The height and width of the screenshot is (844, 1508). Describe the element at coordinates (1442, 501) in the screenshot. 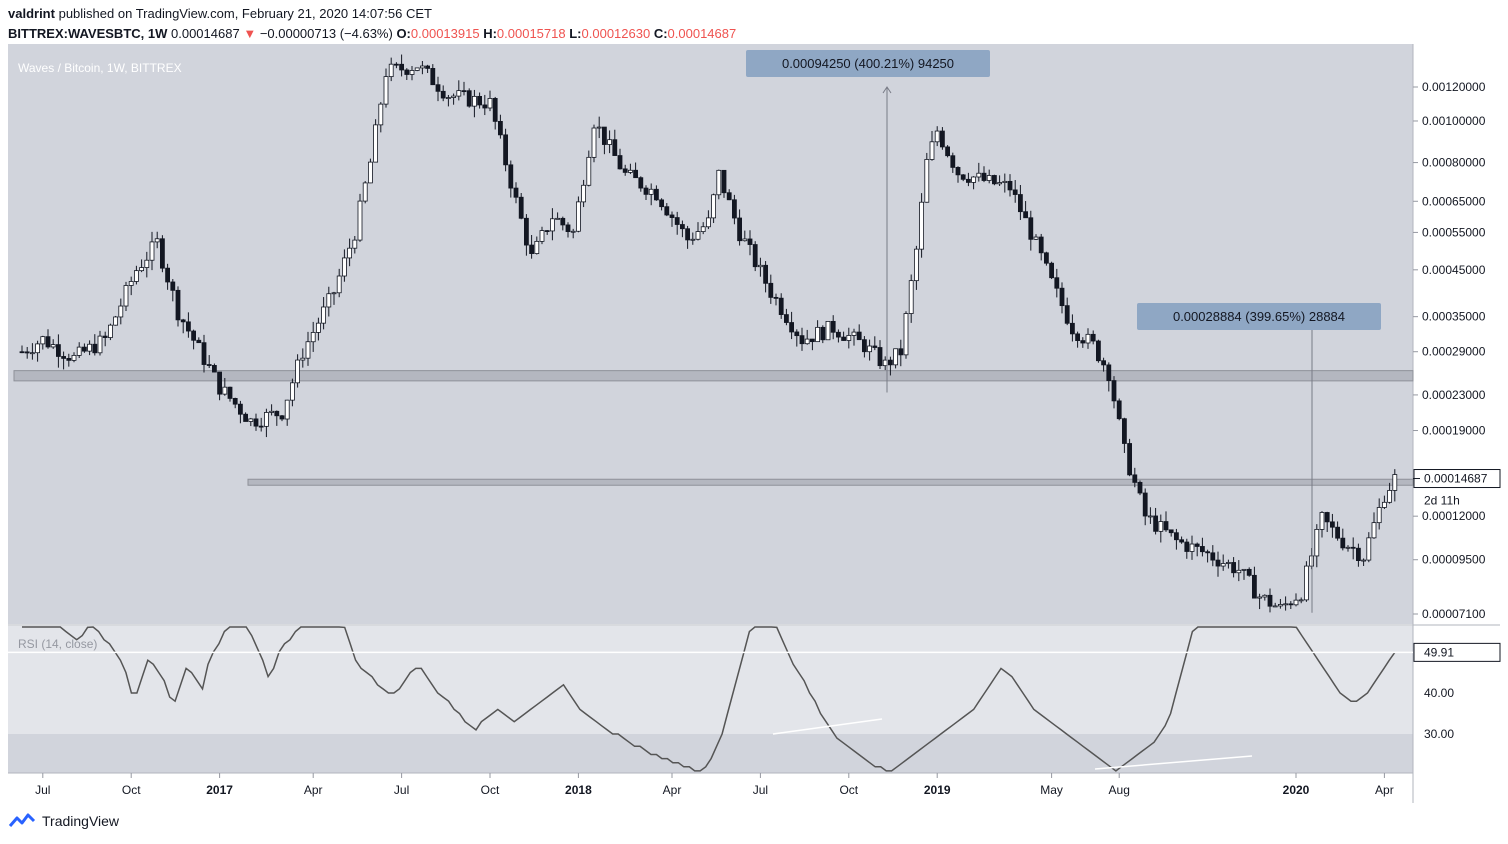

I see `countdown-label: 2d 11h` at that location.